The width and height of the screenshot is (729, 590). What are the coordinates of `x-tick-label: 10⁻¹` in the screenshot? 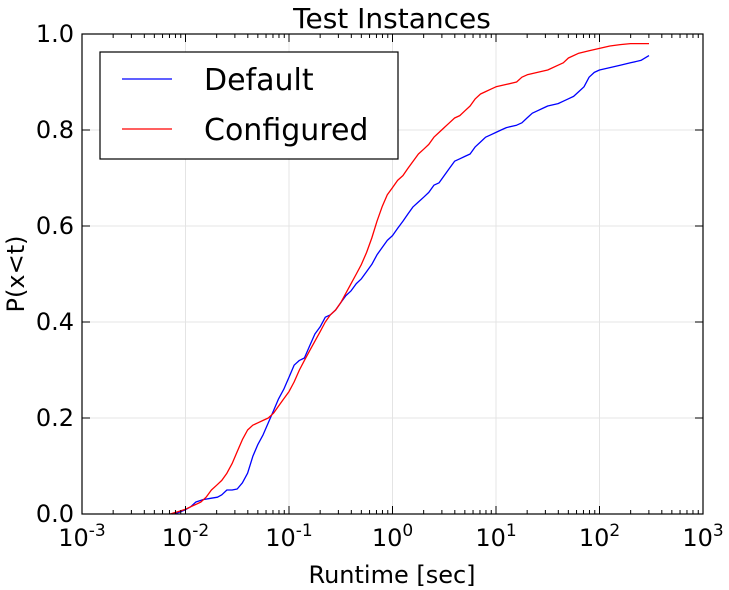 It's located at (289, 536).